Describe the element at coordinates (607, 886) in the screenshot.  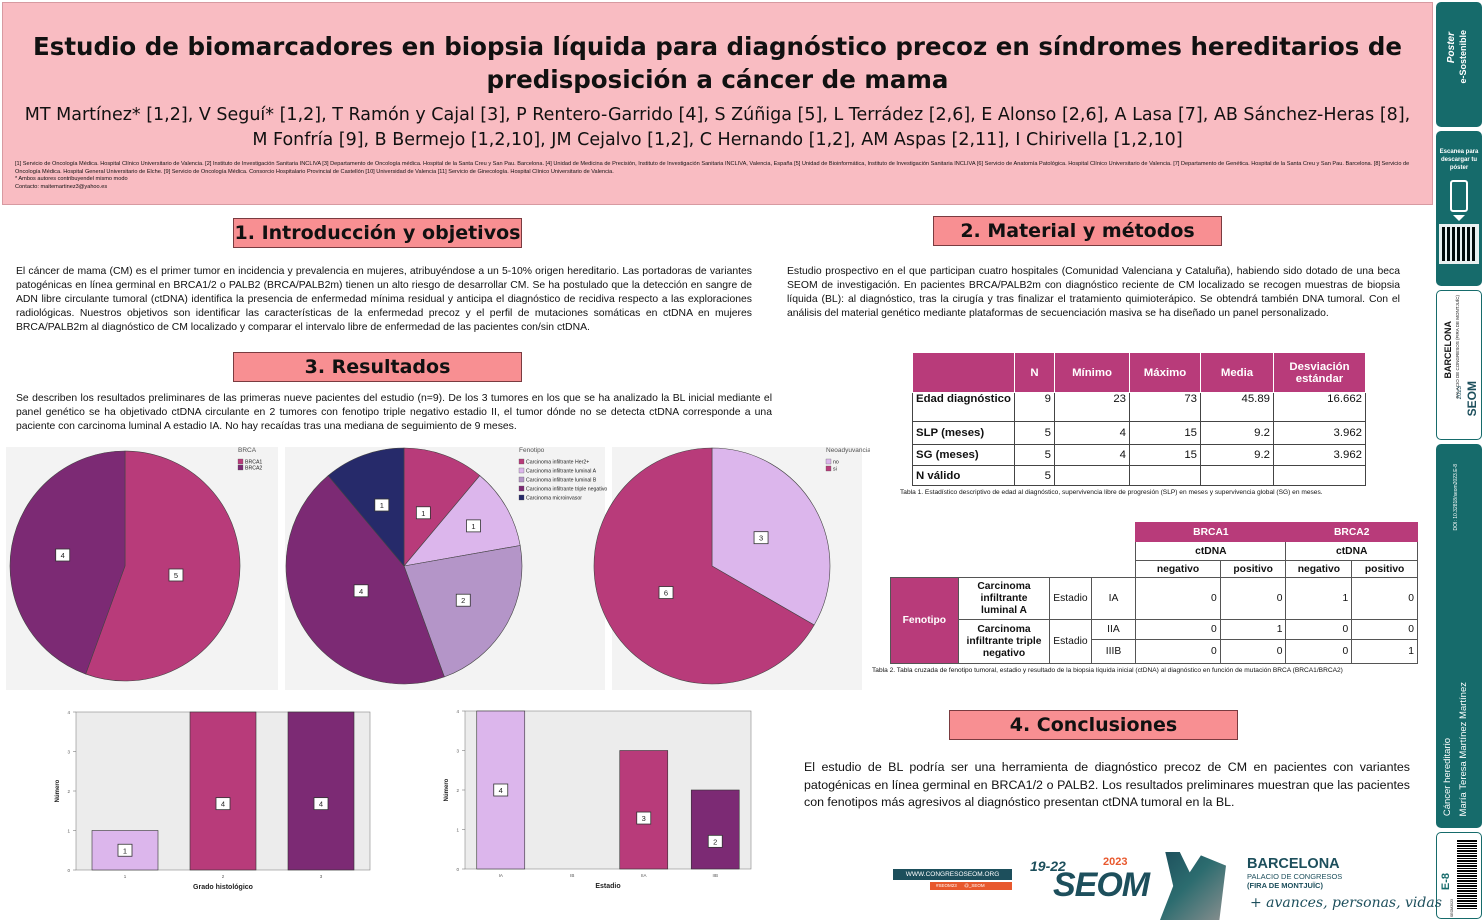
I see `x-axis-label: Estadio` at that location.